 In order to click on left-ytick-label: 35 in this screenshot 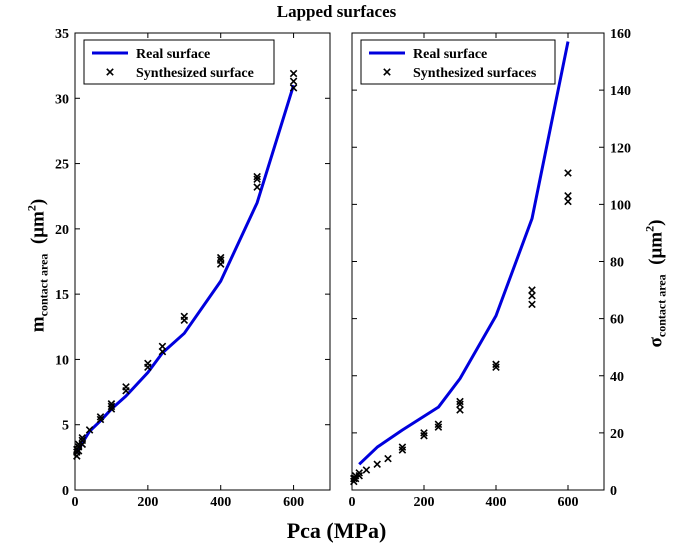, I will do `click(62, 34)`.